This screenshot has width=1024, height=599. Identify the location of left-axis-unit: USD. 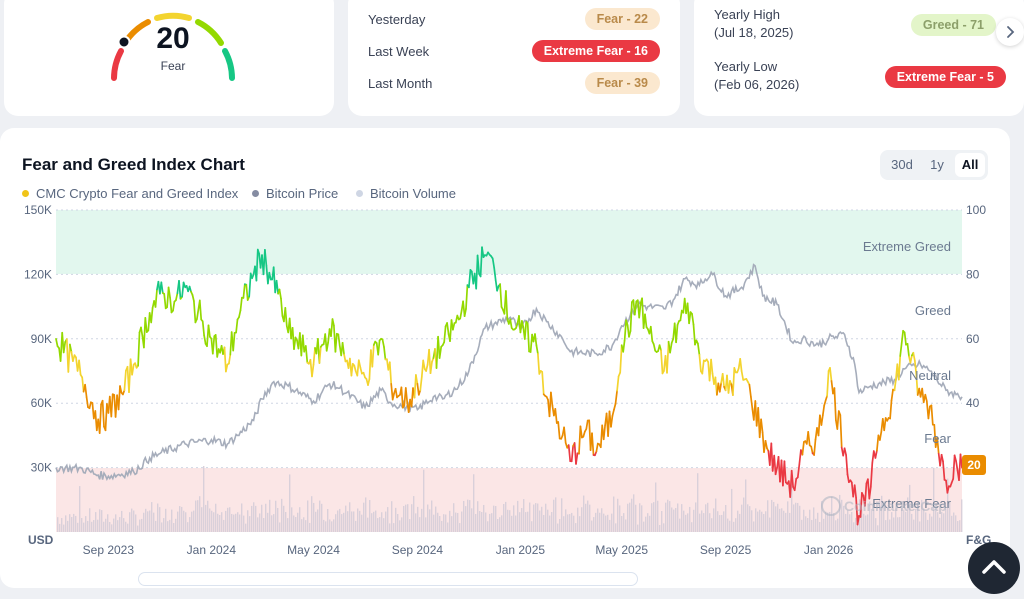
(41, 540).